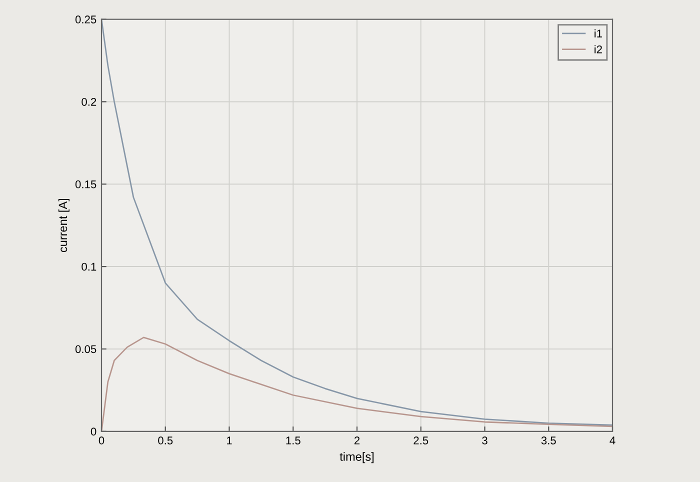 The width and height of the screenshot is (700, 482). What do you see at coordinates (421, 440) in the screenshot?
I see `x-tick-label: 2.5` at bounding box center [421, 440].